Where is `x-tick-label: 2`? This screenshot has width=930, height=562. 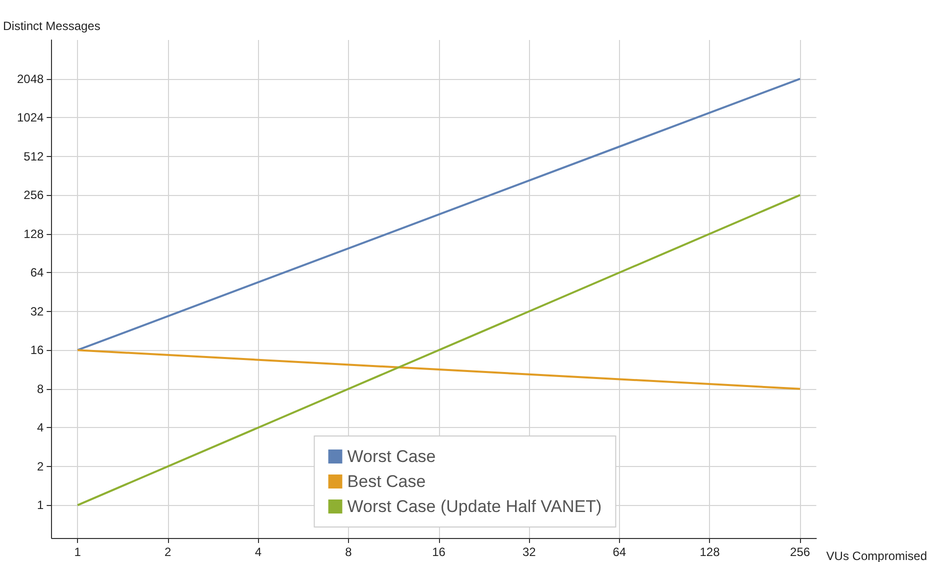 x-tick-label: 2 is located at coordinates (168, 552).